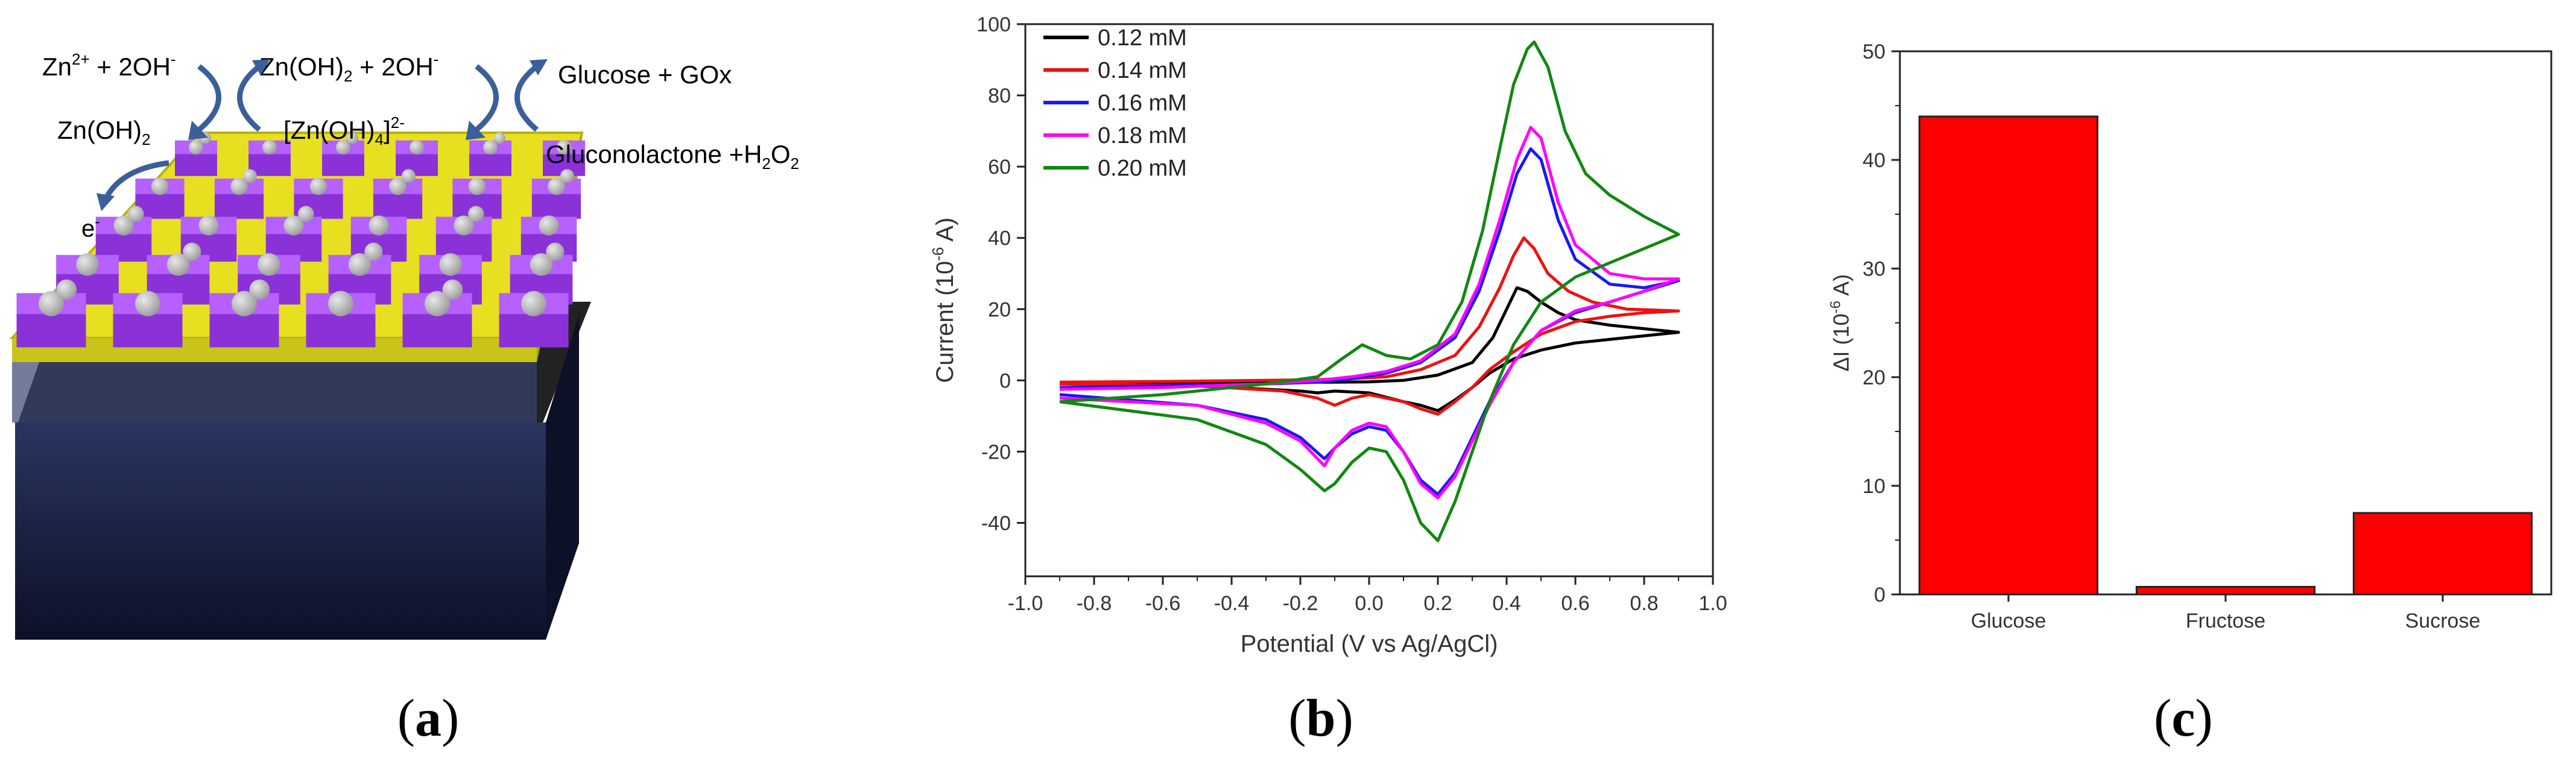 Image resolution: width=2576 pixels, height=764 pixels. Describe the element at coordinates (1879, 595) in the screenshot. I see `bar-y-tick-label: 0` at that location.